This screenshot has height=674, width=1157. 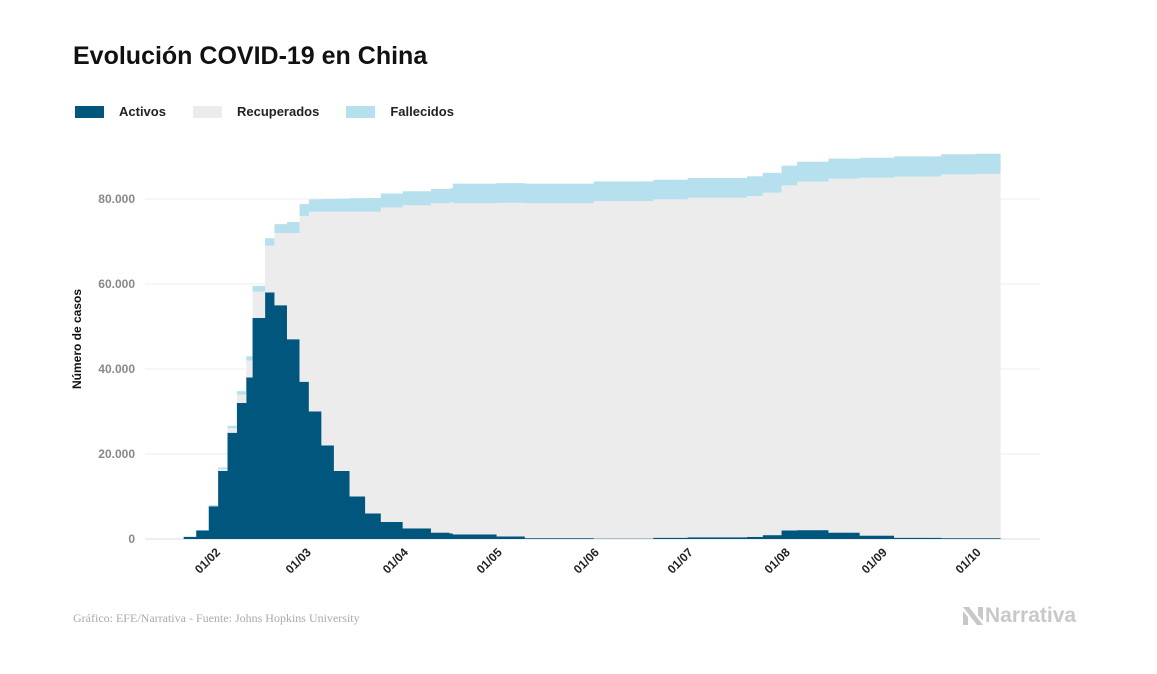 I want to click on x-tick-label: 01/03, so click(x=298, y=560).